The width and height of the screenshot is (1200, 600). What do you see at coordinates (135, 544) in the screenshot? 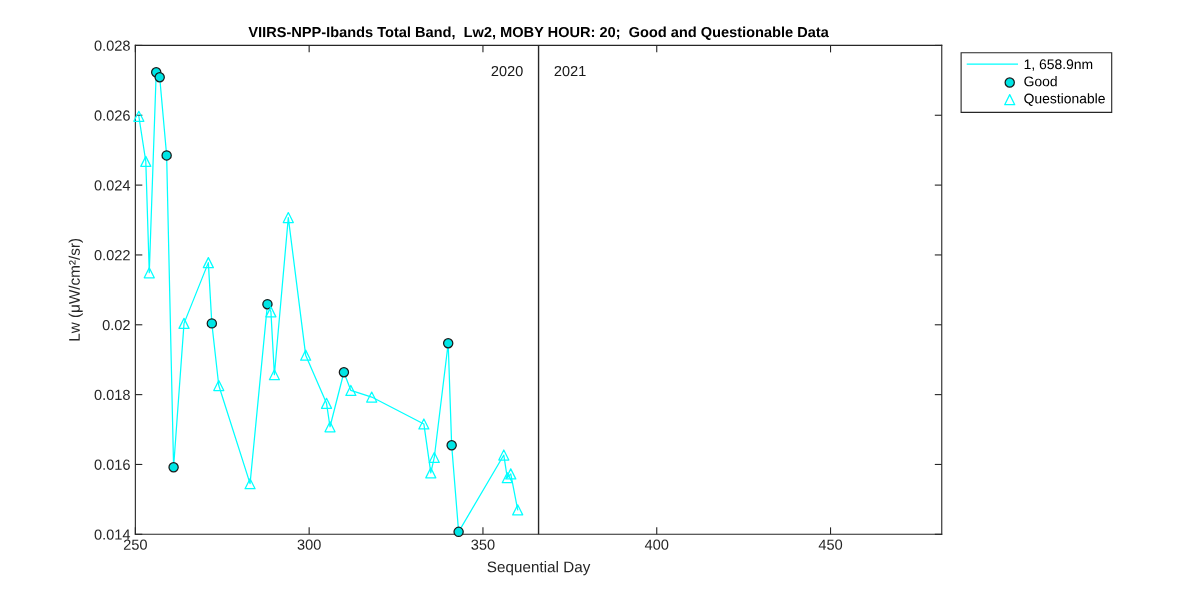
I see `x-tick-label: 250` at bounding box center [135, 544].